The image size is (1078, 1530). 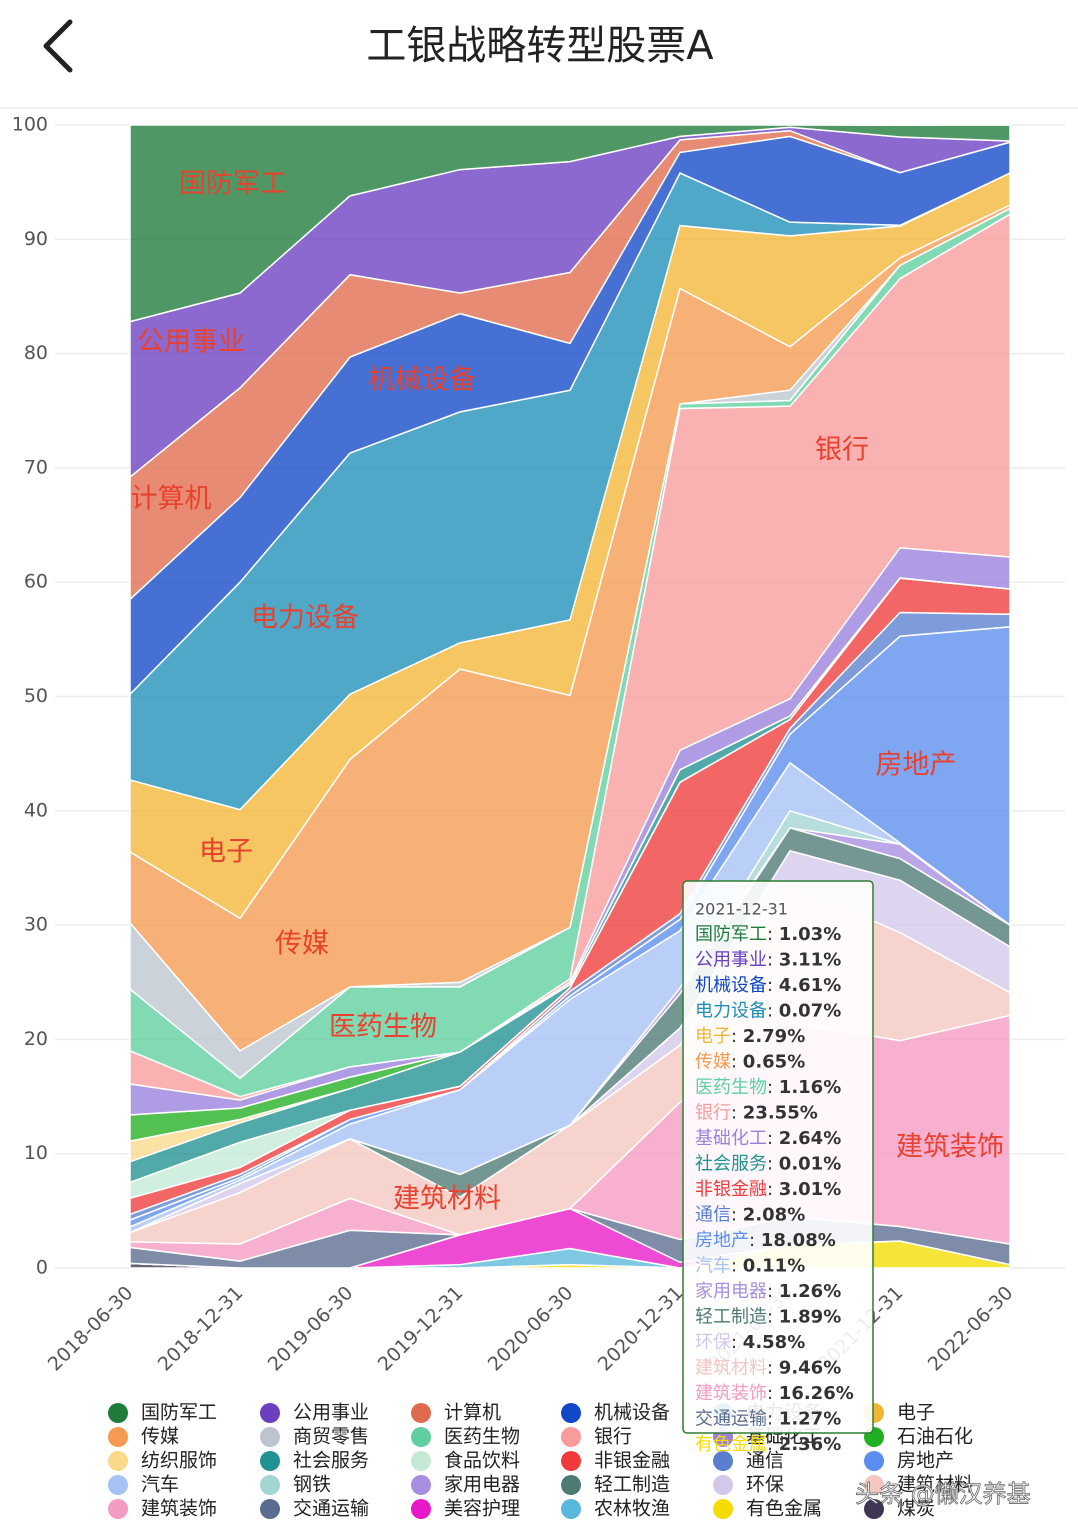 I want to click on legend-label: 钢铁, so click(x=312, y=1485).